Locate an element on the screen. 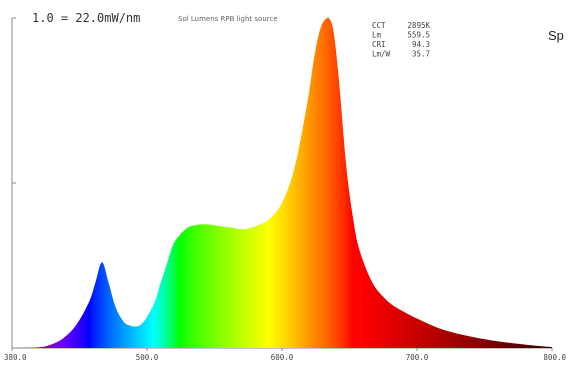  partial-heading: Sp is located at coordinates (556, 35).